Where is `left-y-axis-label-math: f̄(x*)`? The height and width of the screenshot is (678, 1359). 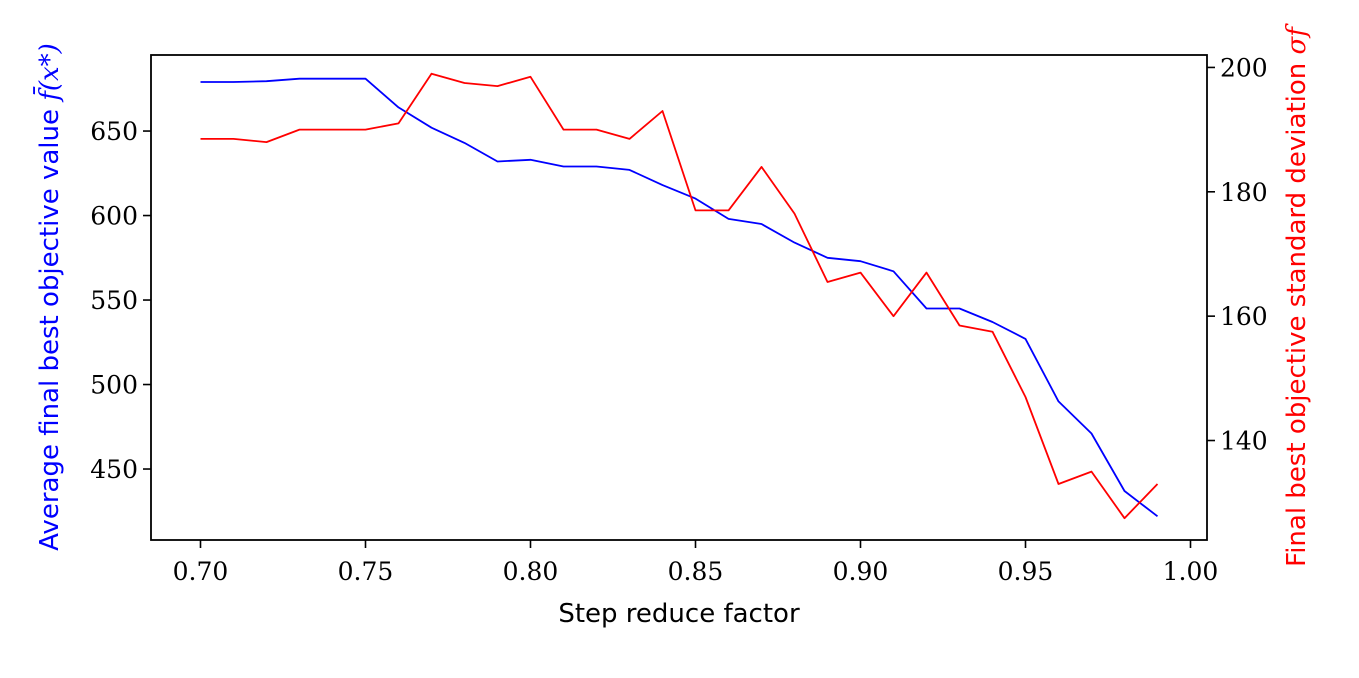
left-y-axis-label-math: f̄(x*) is located at coordinates (48, 73).